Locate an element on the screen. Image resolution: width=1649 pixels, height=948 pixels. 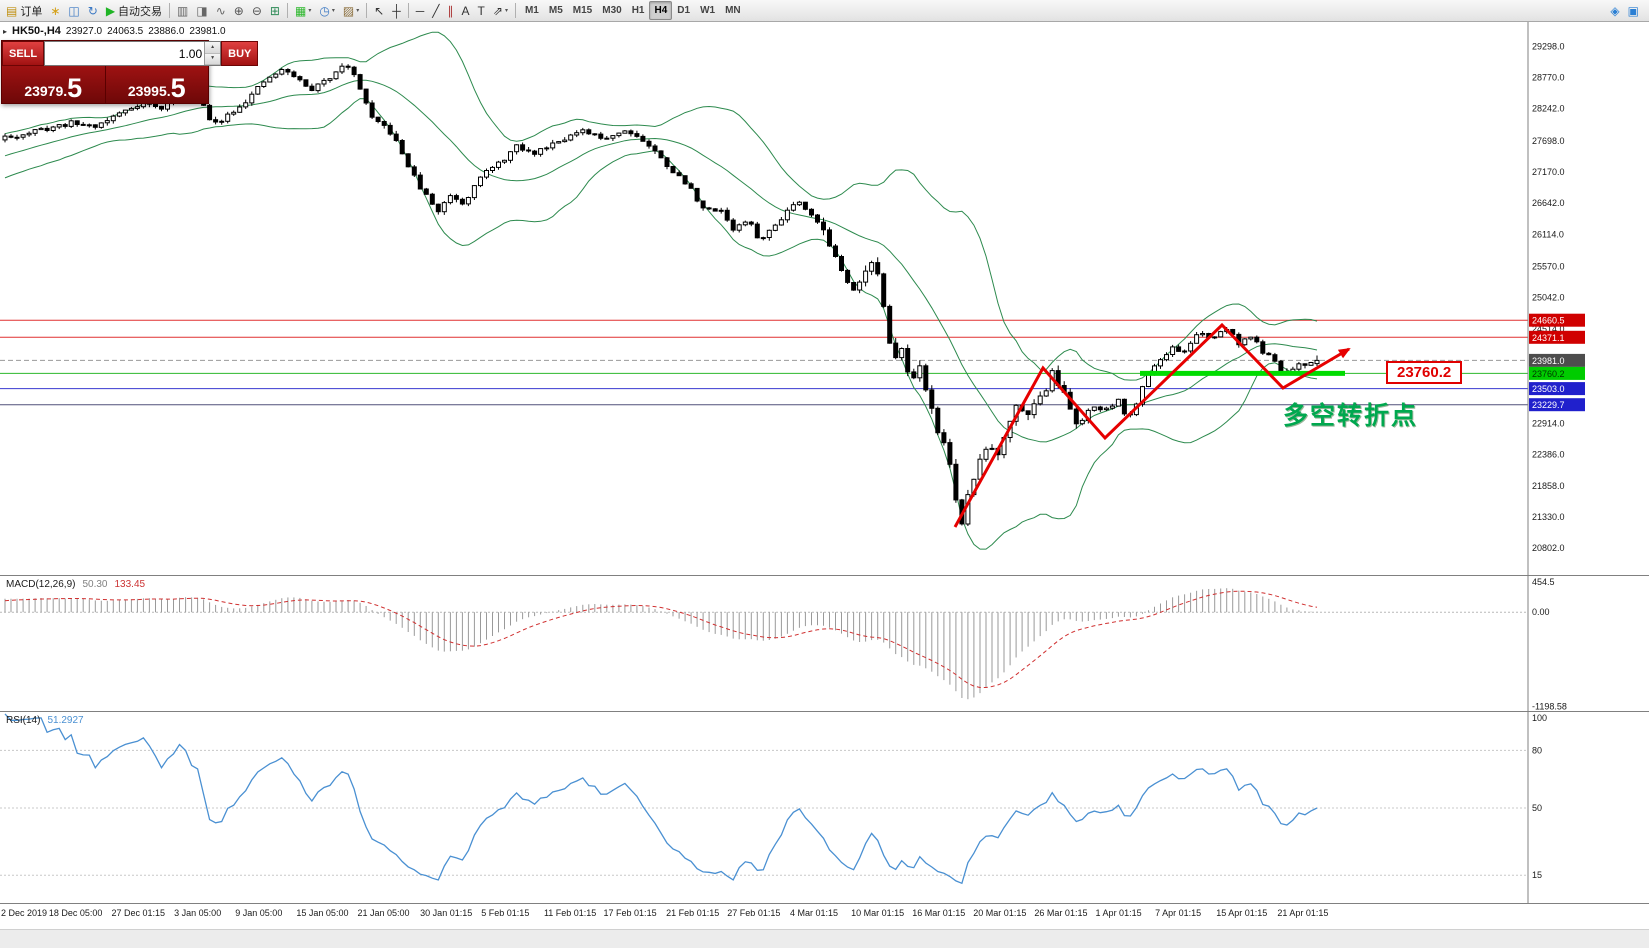
equidistant-channel-icon: ∥ is located at coordinates (450, 10).